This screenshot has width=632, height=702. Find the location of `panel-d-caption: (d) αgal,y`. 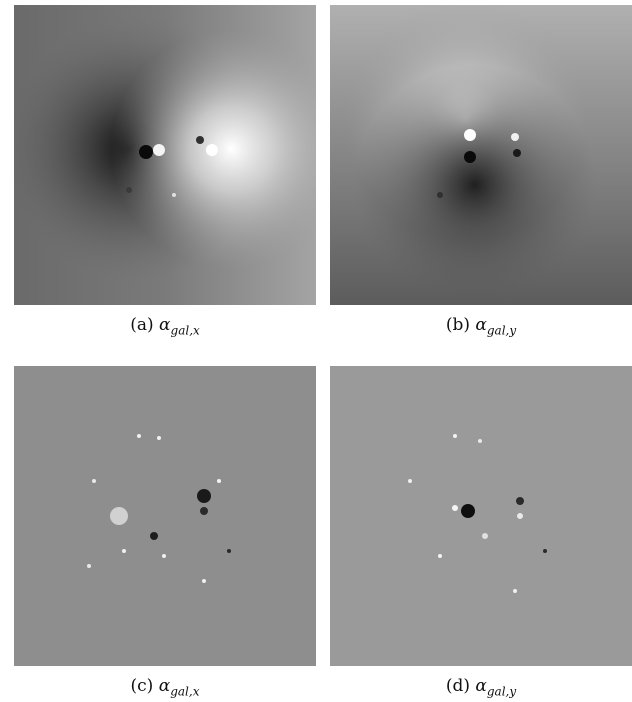

panel-d-caption: (d) αgal,y is located at coordinates (481, 687).